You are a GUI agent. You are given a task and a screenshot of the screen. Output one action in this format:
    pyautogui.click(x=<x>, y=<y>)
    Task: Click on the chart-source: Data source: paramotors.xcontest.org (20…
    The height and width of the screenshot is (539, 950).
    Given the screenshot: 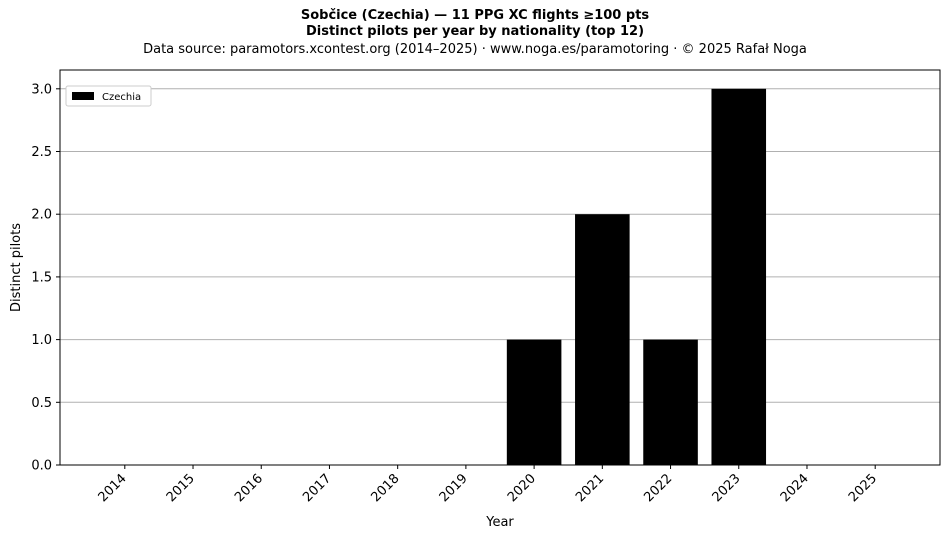 What is the action you would take?
    pyautogui.click(x=475, y=49)
    